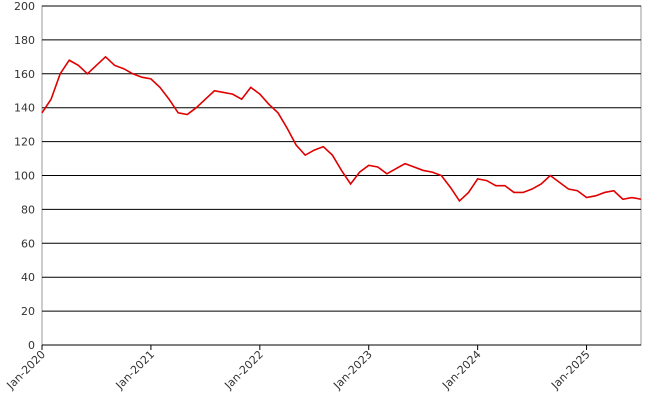  I want to click on y-tick-label: 60, so click(28, 243).